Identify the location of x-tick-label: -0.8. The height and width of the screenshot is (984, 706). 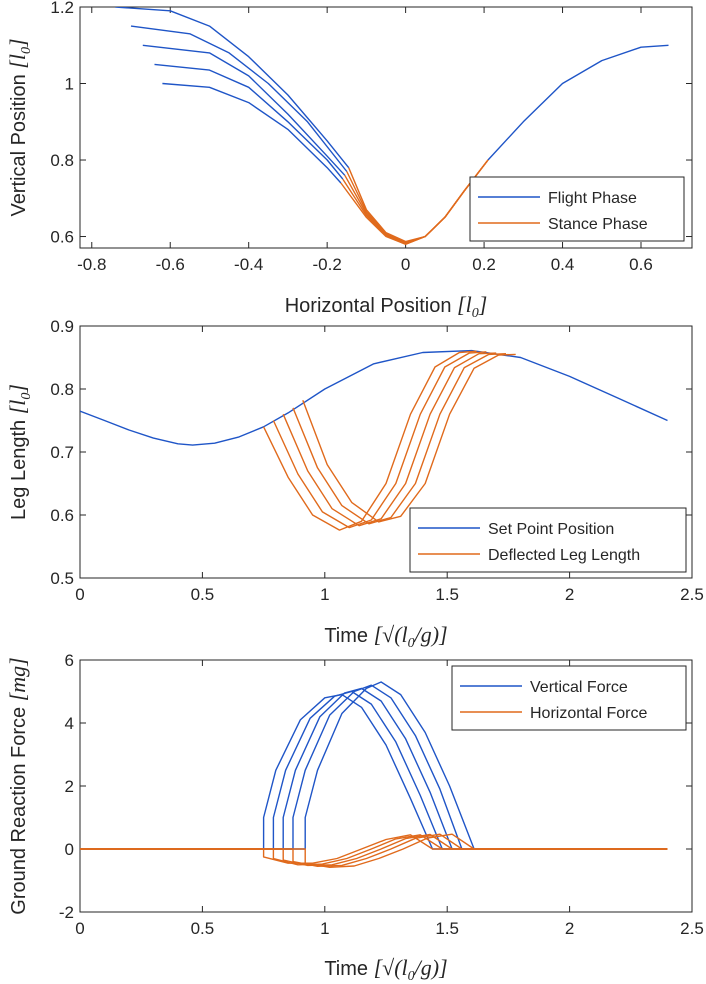
(91, 264).